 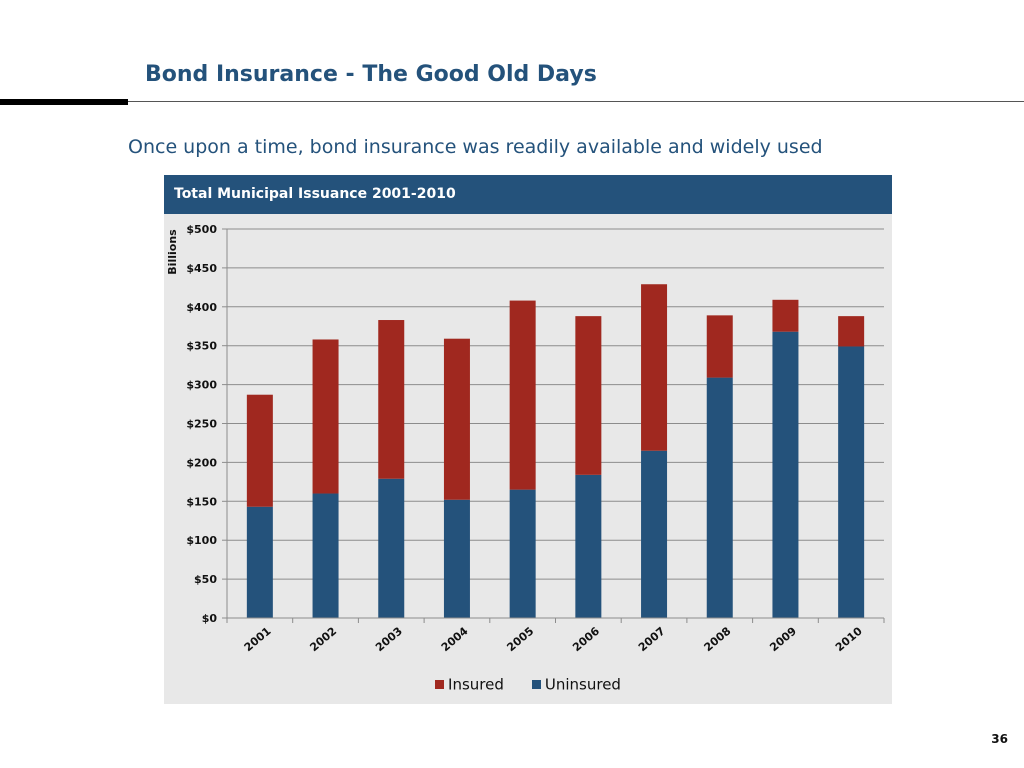 What do you see at coordinates (522, 553) in the screenshot?
I see `bar-uninsured-2005` at bounding box center [522, 553].